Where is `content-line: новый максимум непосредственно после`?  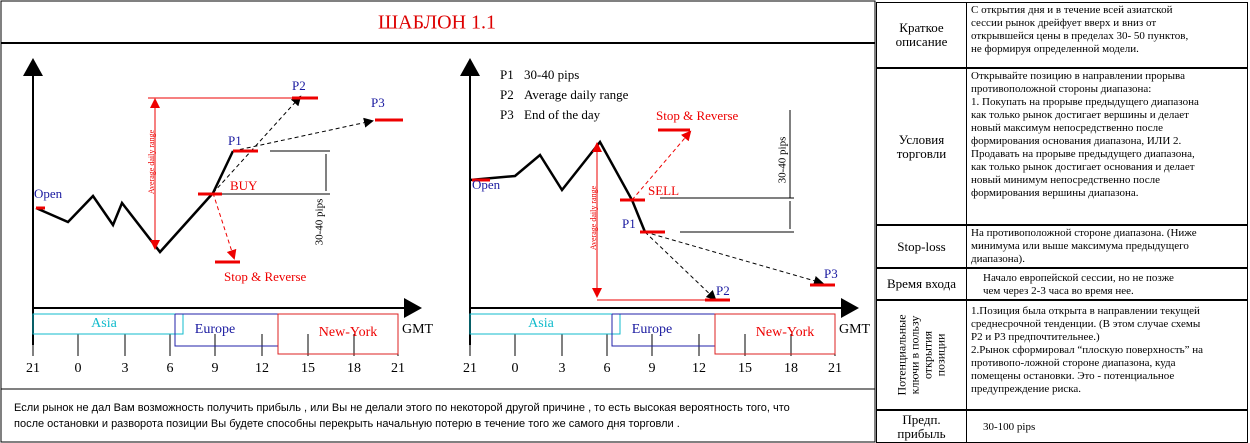 content-line: новый максимум непосредственно после is located at coordinates (1067, 128).